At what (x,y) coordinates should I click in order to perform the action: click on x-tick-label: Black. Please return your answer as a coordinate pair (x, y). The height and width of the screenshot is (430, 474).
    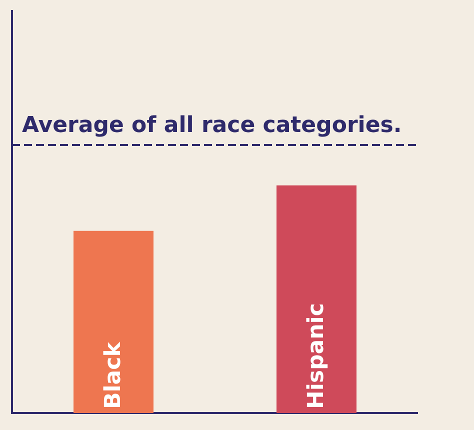
    Looking at the image, I should click on (113, 374).